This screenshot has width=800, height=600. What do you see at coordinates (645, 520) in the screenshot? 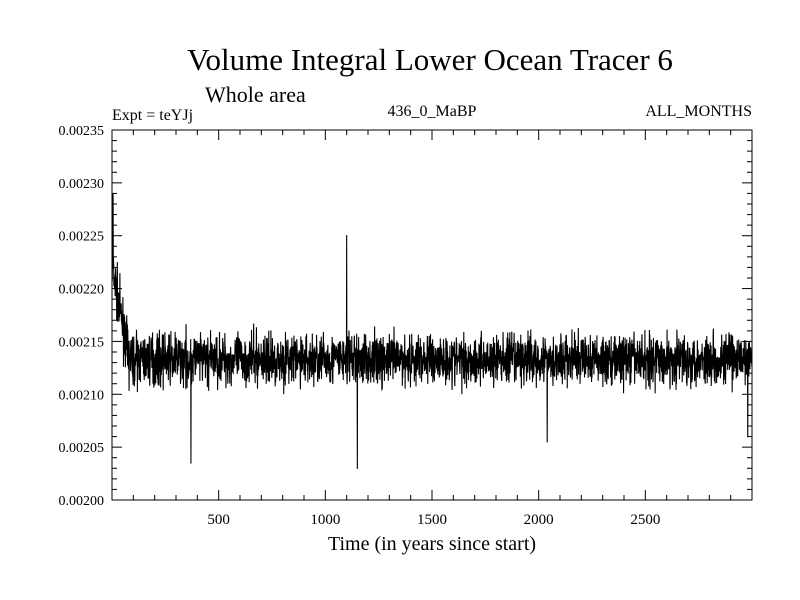
I see `x-tick-label: 2500` at bounding box center [645, 520].